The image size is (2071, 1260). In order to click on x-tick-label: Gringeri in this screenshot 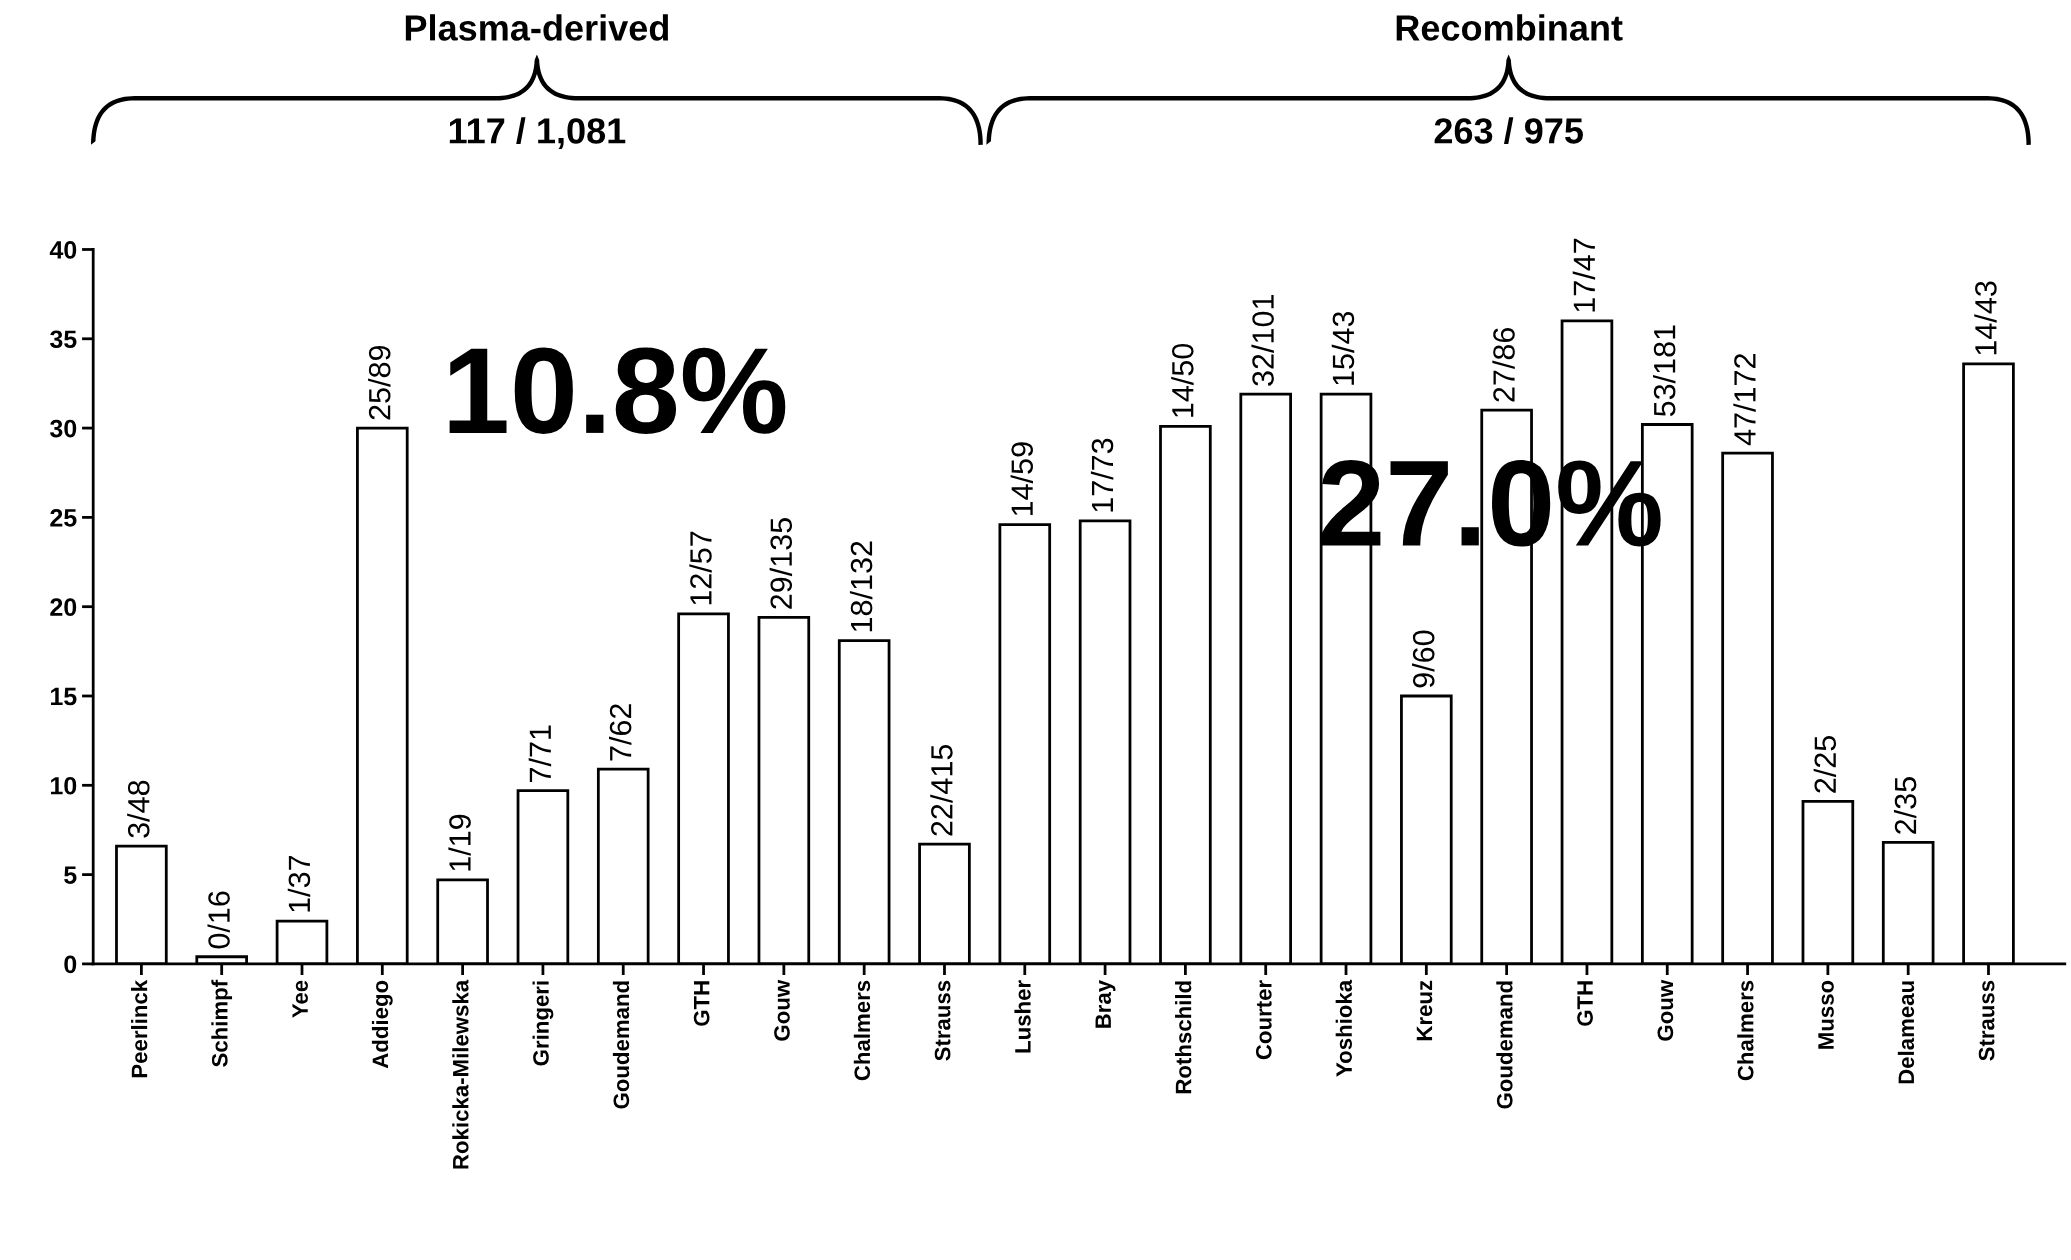, I will do `click(543, 1023)`.